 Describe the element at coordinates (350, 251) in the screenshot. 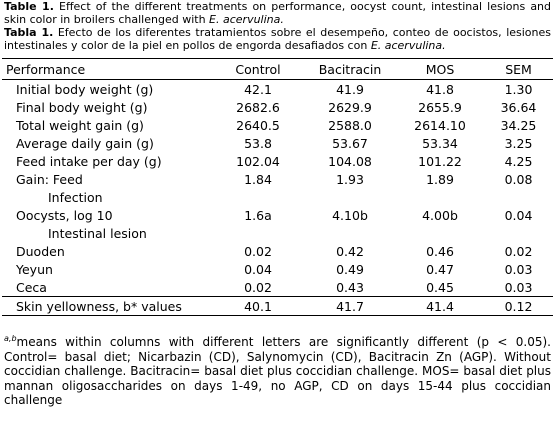

I see `cell: 0.42` at that location.